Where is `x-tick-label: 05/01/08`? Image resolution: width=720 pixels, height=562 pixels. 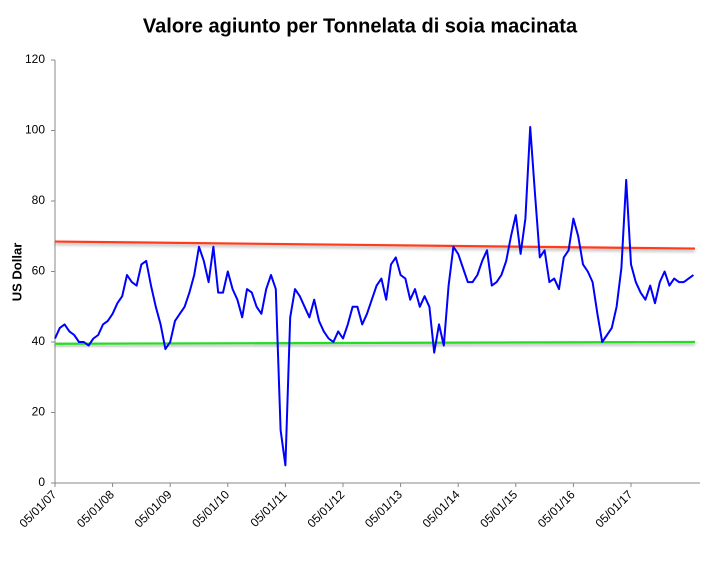
x-tick-label: 05/01/08 is located at coordinates (95, 508).